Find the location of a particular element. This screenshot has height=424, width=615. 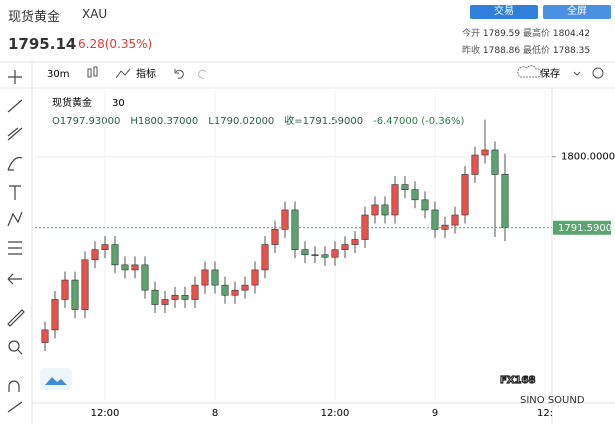

quote-row: 昨收 1788.86 最低价 1788.35 is located at coordinates (526, 49).